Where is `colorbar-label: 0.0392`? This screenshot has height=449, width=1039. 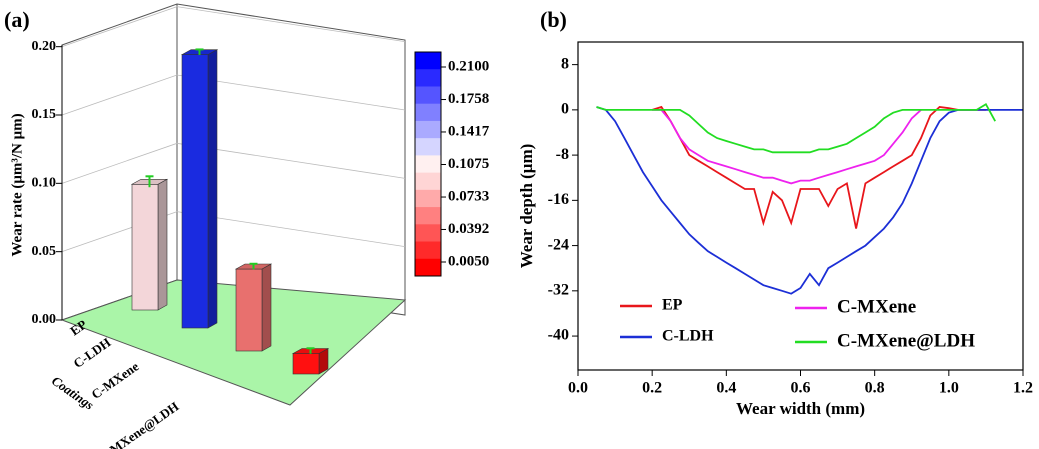 colorbar-label: 0.0392 is located at coordinates (468, 229).